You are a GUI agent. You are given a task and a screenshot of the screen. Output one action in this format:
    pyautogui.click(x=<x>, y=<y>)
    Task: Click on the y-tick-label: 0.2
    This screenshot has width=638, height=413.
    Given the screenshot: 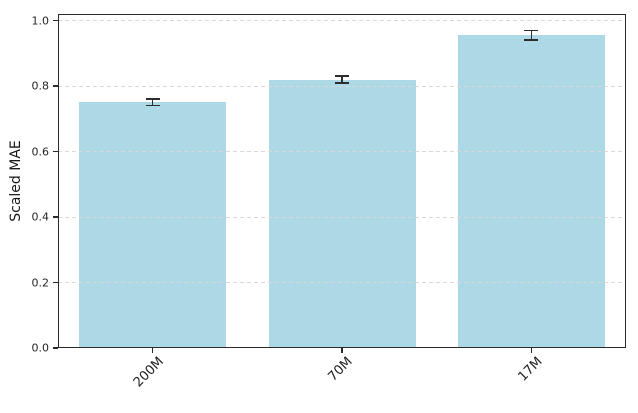 What is the action you would take?
    pyautogui.click(x=40, y=282)
    